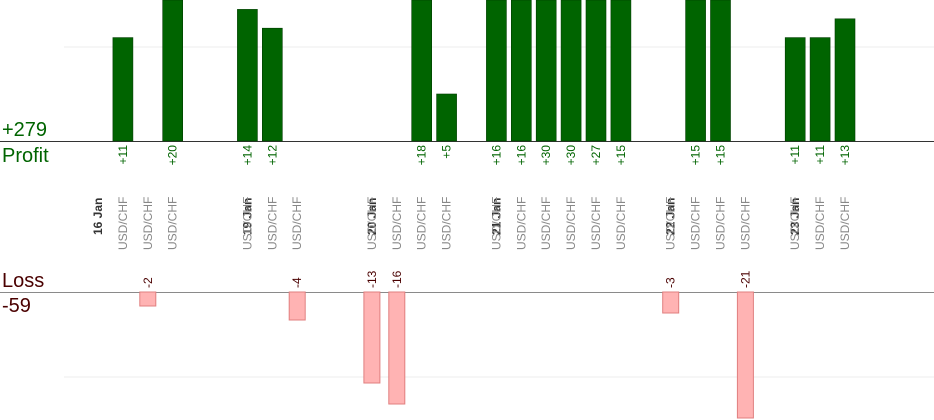  What do you see at coordinates (671, 282) in the screenshot?
I see `loss-value-label: -3` at bounding box center [671, 282].